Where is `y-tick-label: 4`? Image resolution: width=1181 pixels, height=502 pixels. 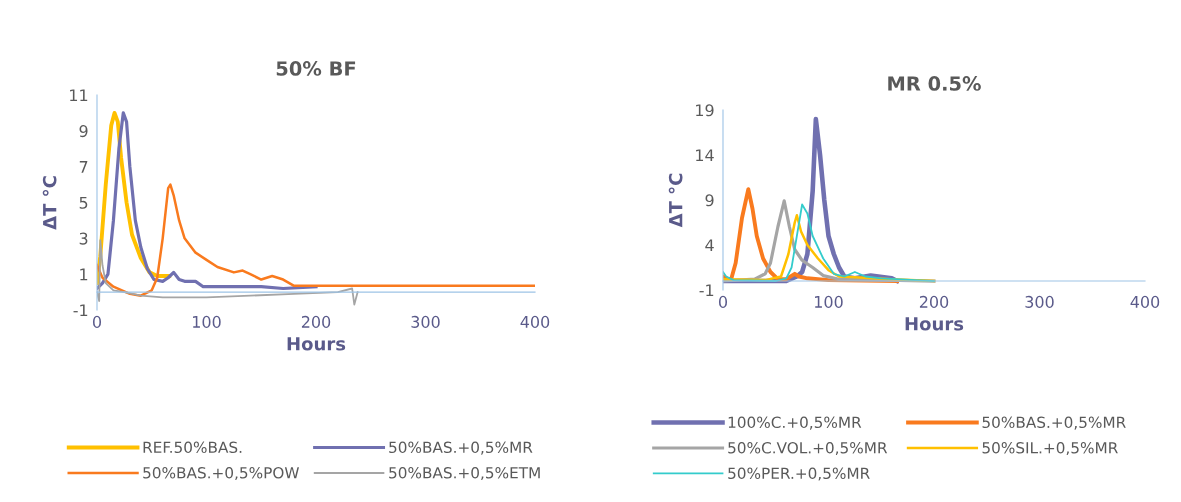
y-tick-label: 4 is located at coordinates (709, 245).